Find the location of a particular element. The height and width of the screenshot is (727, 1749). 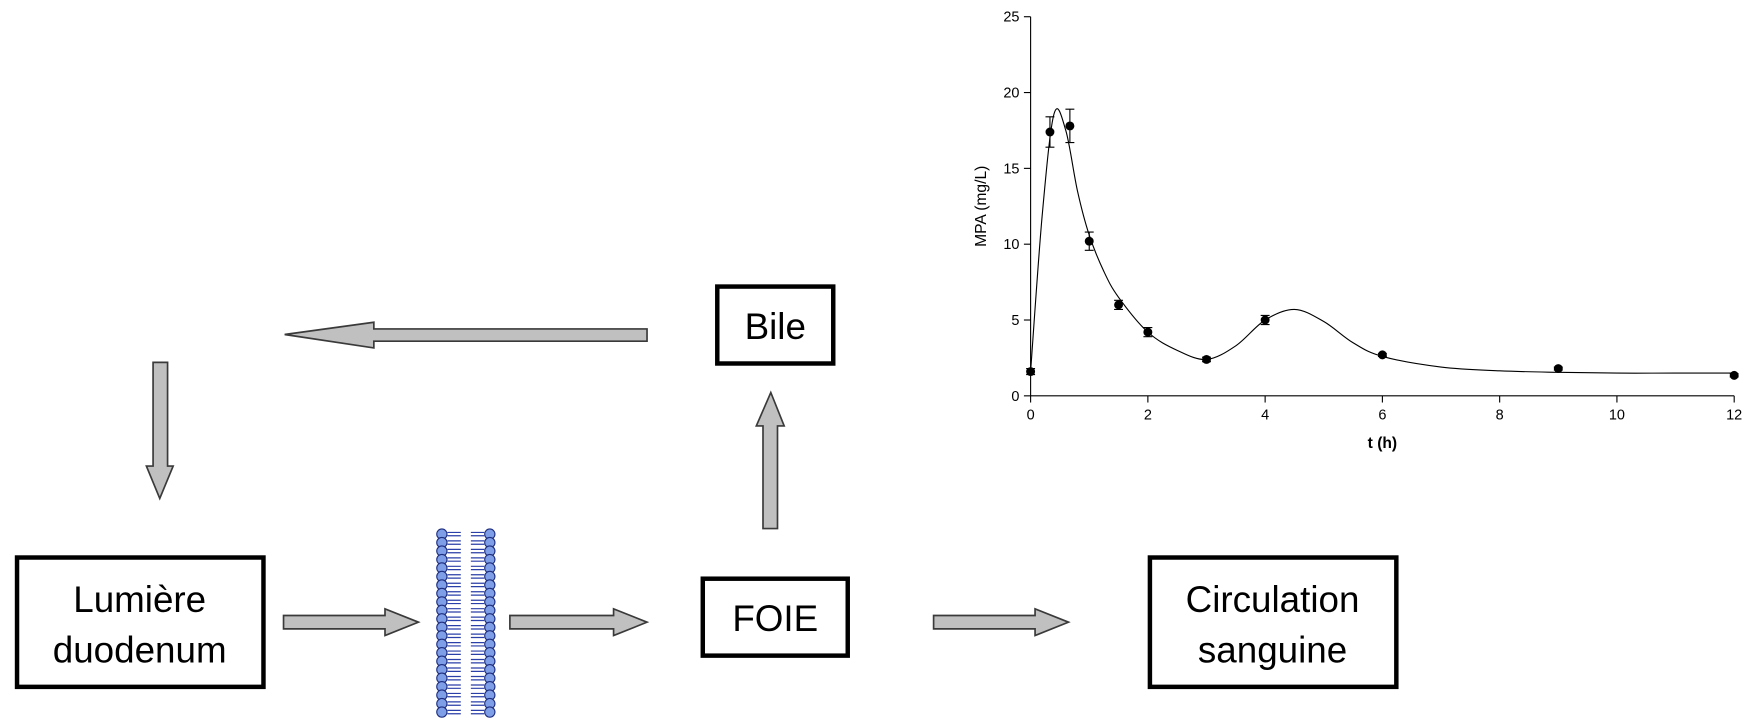

y-tick-label: 0 is located at coordinates (1015, 397).